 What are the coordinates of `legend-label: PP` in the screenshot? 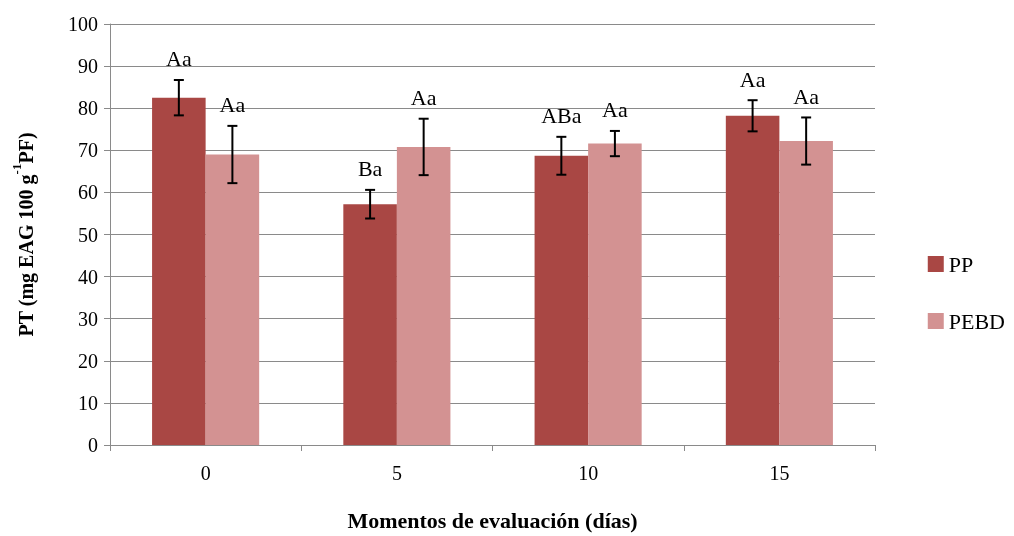 It's located at (961, 264).